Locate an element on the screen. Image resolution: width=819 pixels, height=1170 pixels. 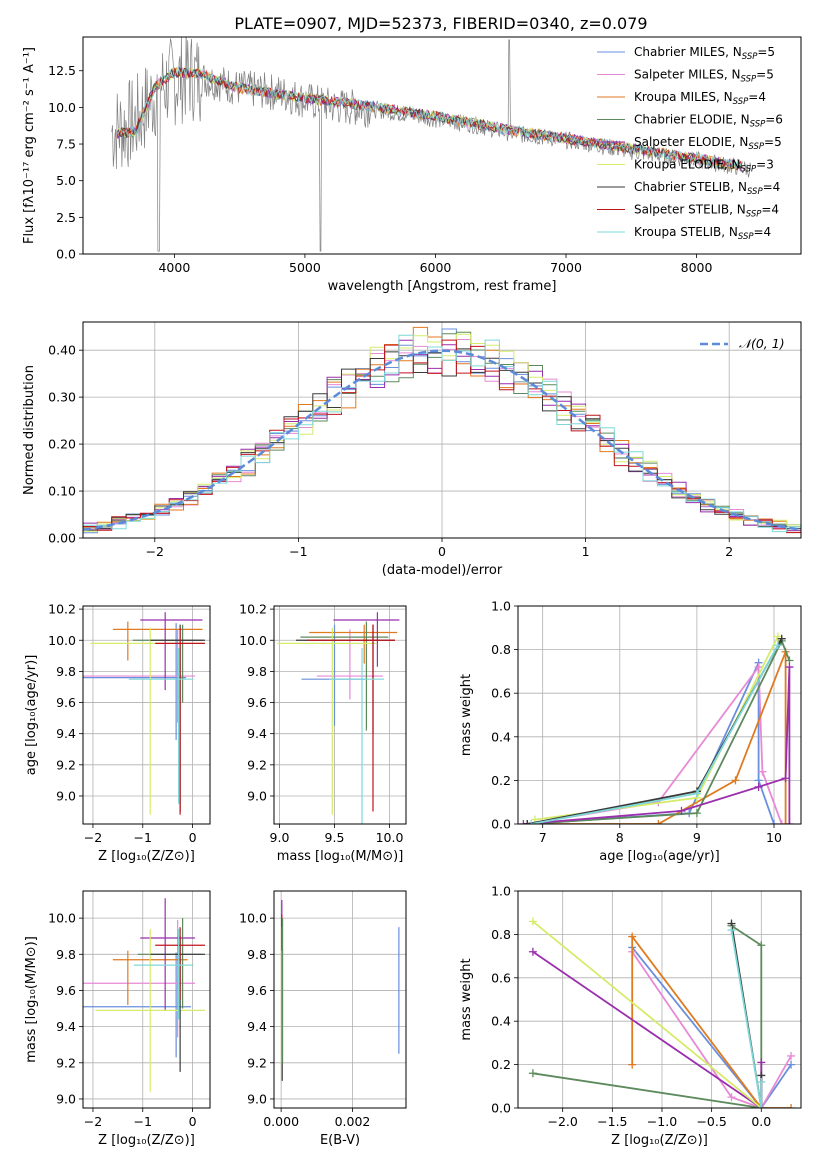
x-tick-label: 4000 is located at coordinates (174, 267).